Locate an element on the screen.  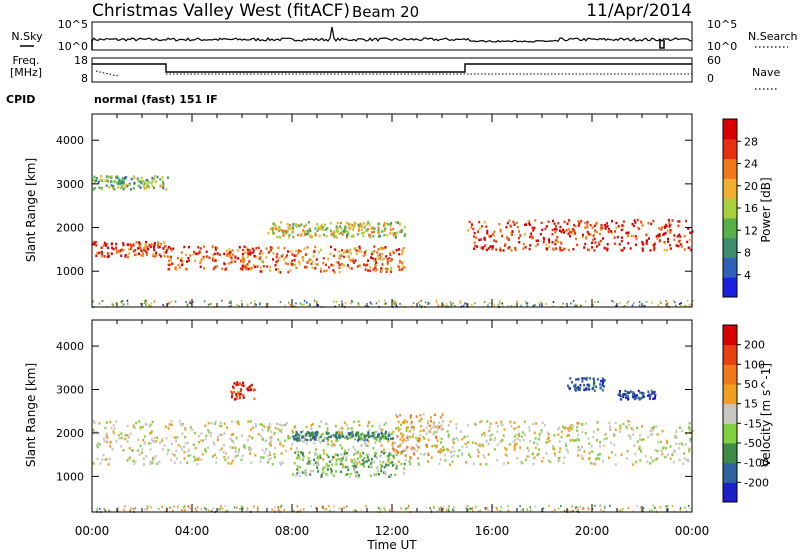
nsky-tick-bottom: 10^0 is located at coordinates (73, 46).